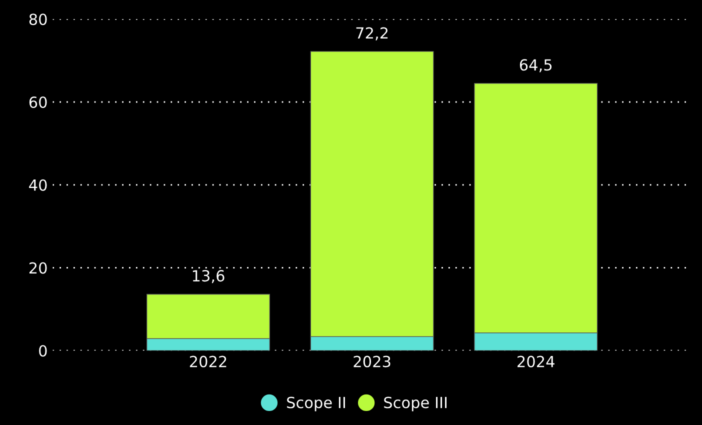 The height and width of the screenshot is (425, 702). Describe the element at coordinates (316, 404) in the screenshot. I see `legend-label: Scope II` at that location.